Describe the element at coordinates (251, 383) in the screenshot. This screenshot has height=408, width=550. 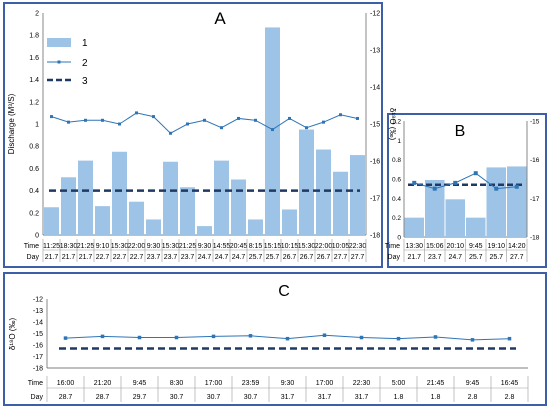
I see `c-time-label: 23:59` at that location.